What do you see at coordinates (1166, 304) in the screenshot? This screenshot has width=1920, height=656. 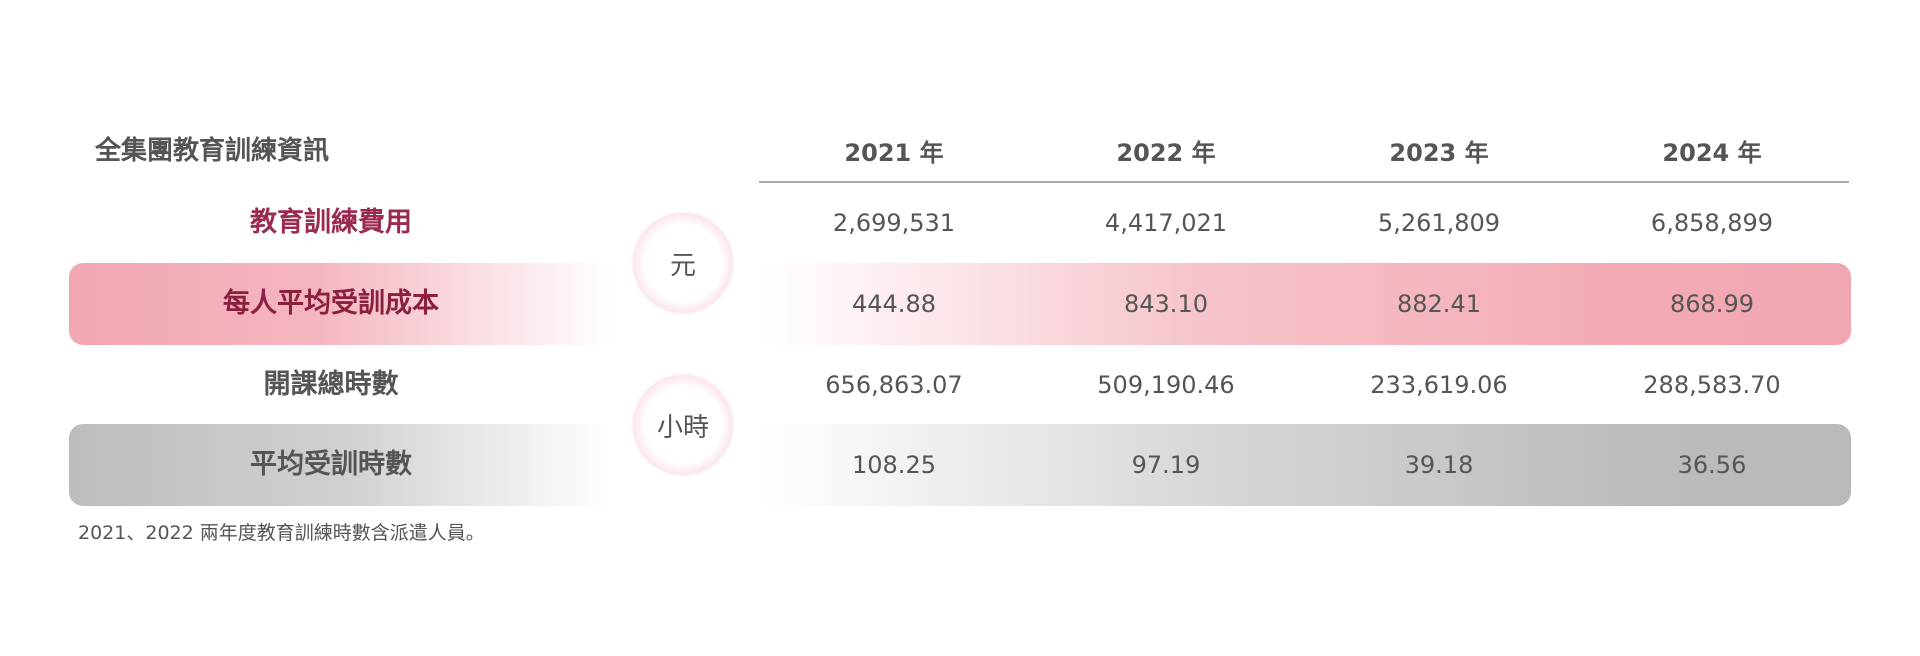 I see `cell-value: 843.10` at bounding box center [1166, 304].